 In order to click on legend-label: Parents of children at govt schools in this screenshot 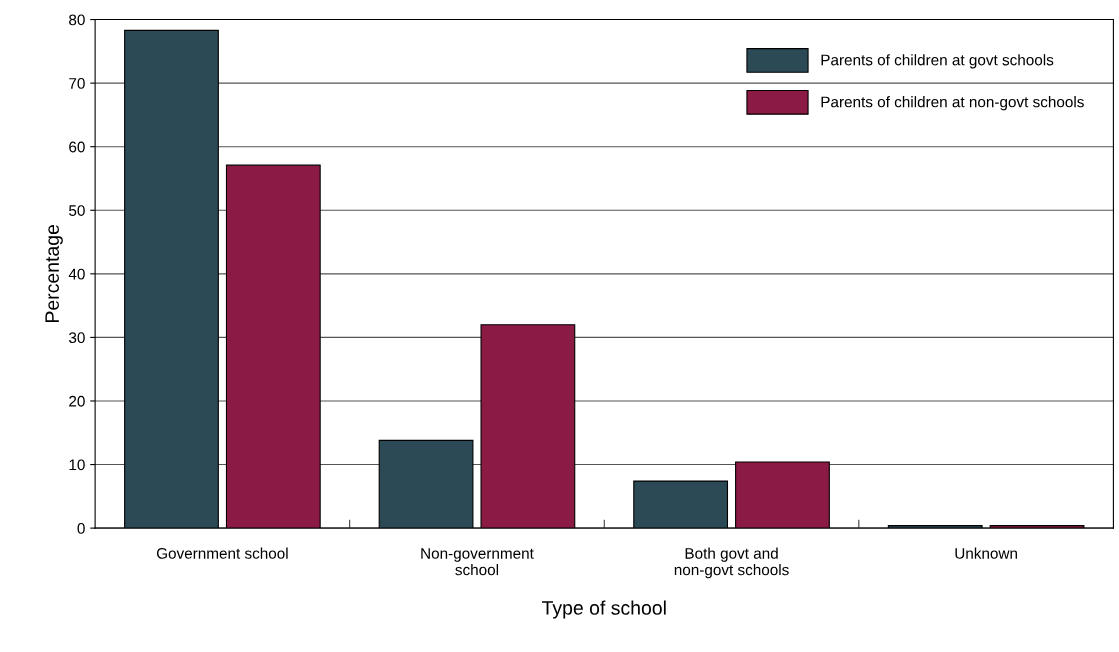, I will do `click(937, 61)`.